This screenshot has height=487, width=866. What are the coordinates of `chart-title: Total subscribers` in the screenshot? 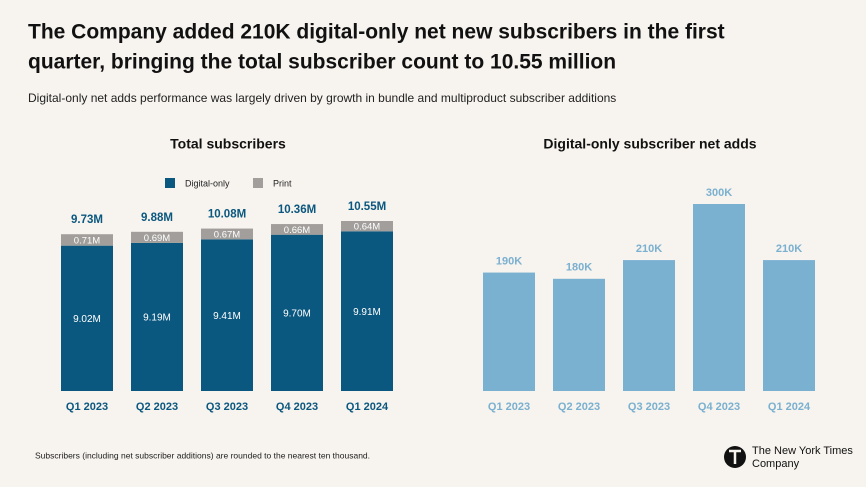 It's located at (228, 144).